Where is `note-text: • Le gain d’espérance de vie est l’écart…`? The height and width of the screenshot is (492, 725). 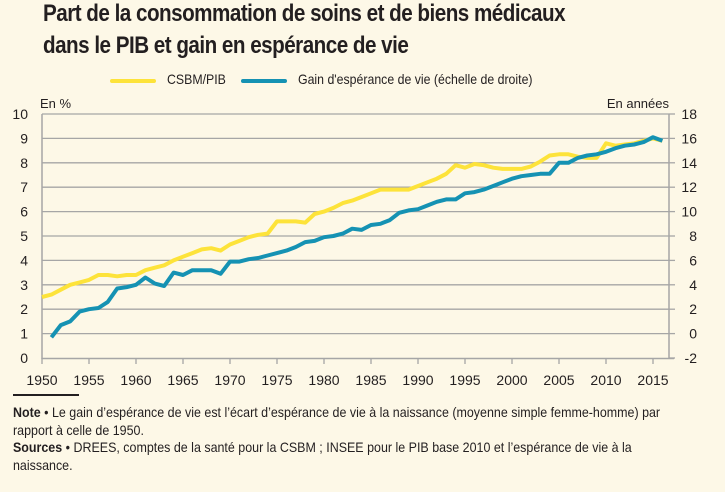 note-text: • Le gain d’espérance de vie est l’écart… is located at coordinates (337, 421).